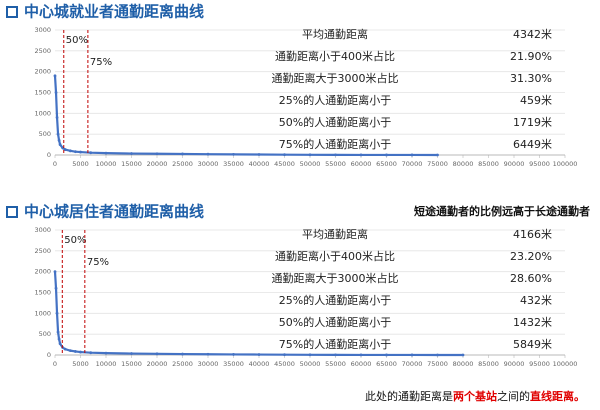 This screenshot has width=600, height=410. What do you see at coordinates (531, 256) in the screenshot?
I see `stat-value: 23.20%` at bounding box center [531, 256].